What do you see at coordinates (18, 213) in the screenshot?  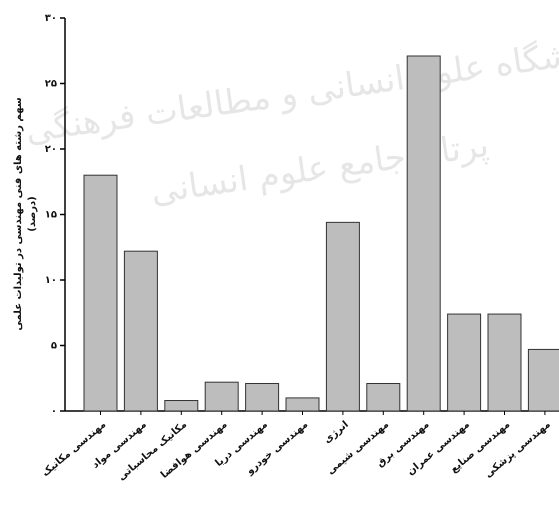 I see `y-axis-title-line: سهم رشته های فنی مهندسی در تولیدات علمی` at bounding box center [18, 213].